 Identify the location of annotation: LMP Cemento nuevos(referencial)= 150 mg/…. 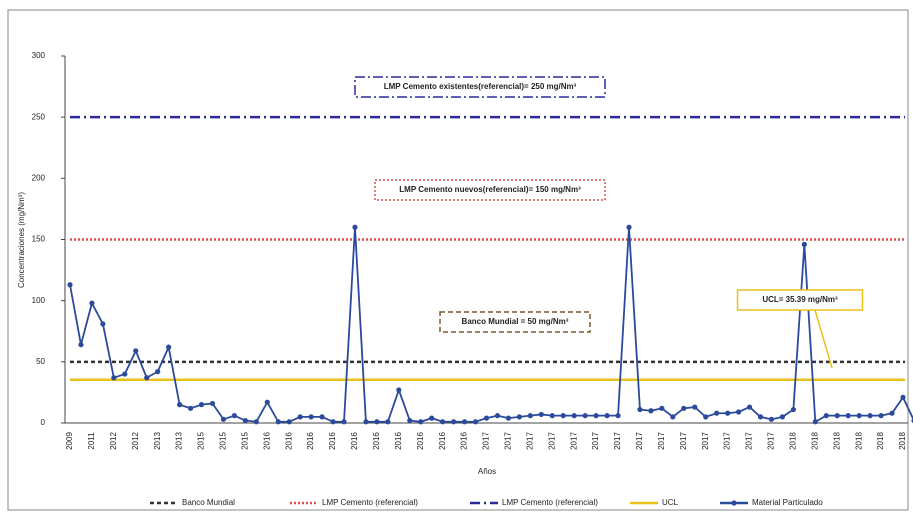
(490, 189).